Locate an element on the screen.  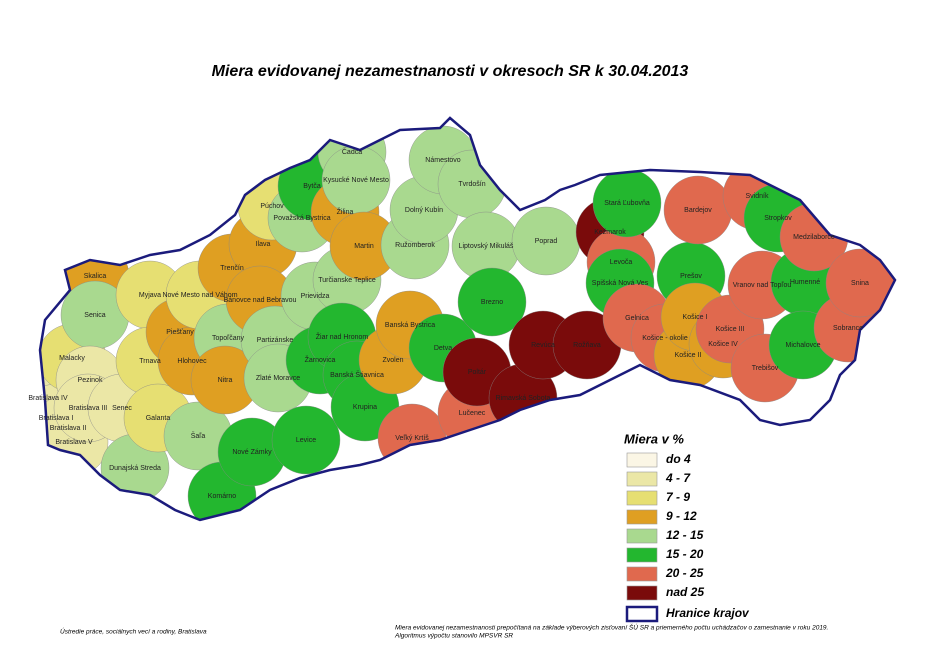
district-label: Zvolen is located at coordinates (392, 360).